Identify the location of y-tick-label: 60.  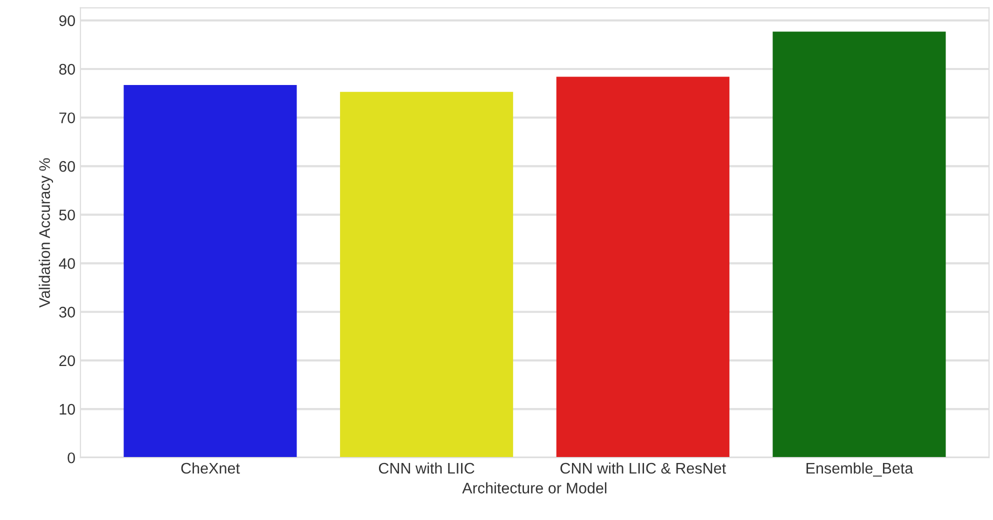
(67, 166).